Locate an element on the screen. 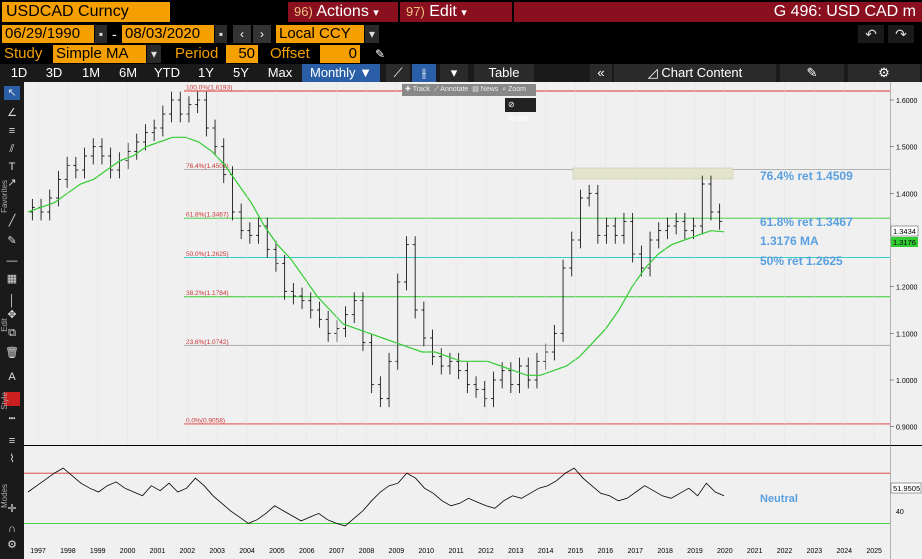 This screenshot has height=559, width=922. actions-label: Actions is located at coordinates (342, 11).